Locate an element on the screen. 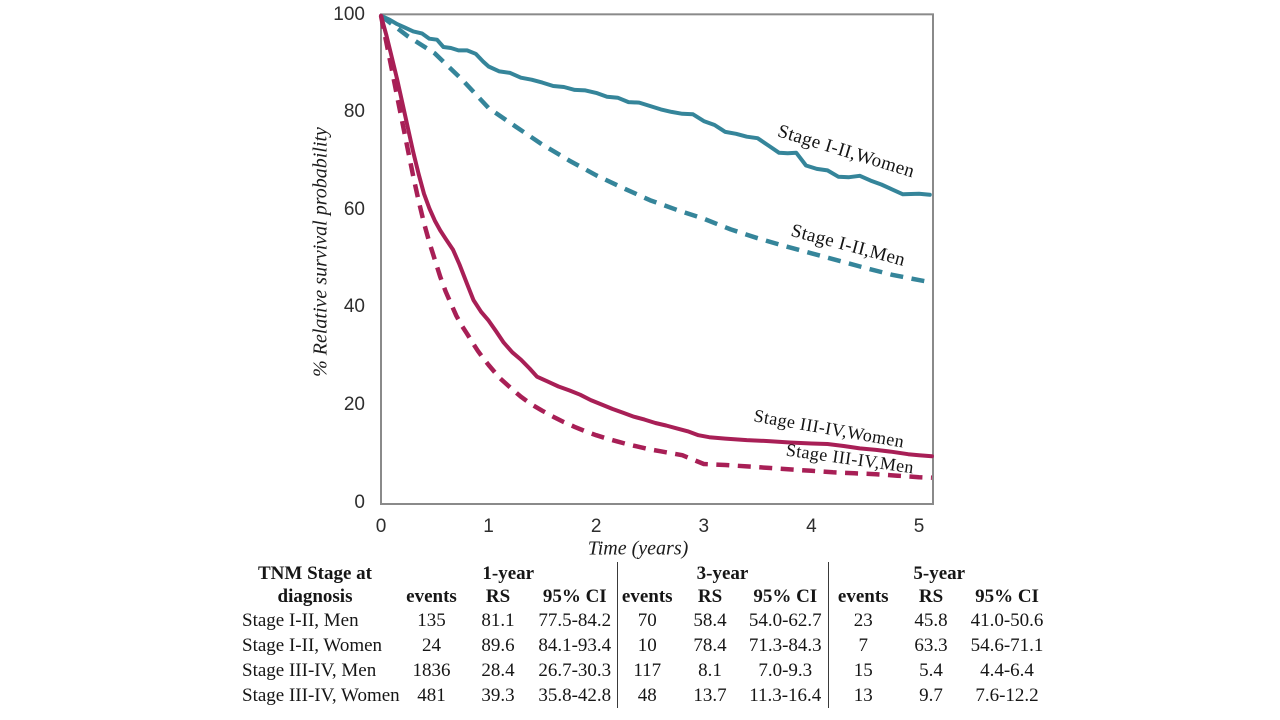  x-tick-label: 4 is located at coordinates (811, 526).